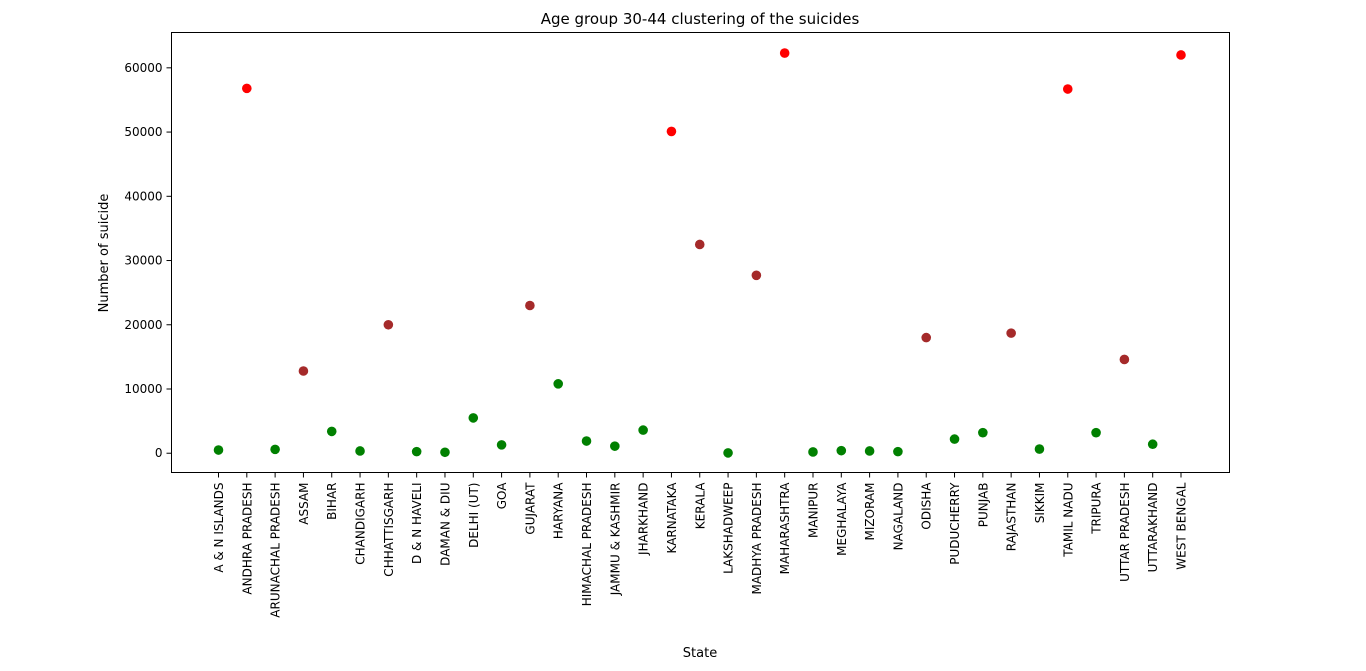  What do you see at coordinates (143, 196) in the screenshot?
I see `y-tick-label: 40000` at bounding box center [143, 196].